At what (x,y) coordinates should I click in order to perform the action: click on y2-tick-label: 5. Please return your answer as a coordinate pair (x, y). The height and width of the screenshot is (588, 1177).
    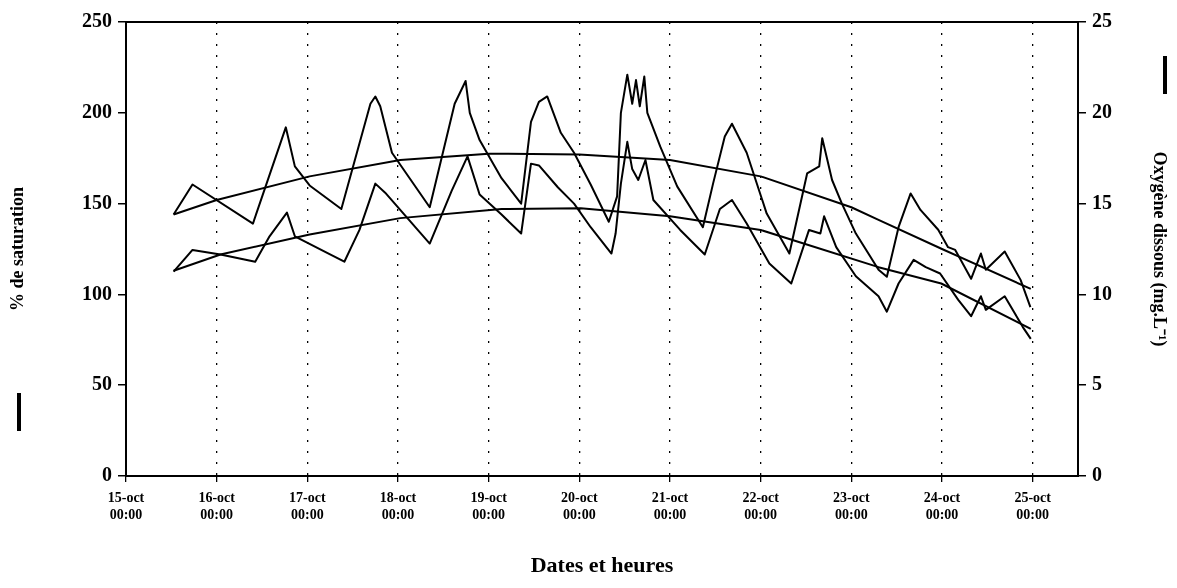
    Looking at the image, I should click on (1097, 383).